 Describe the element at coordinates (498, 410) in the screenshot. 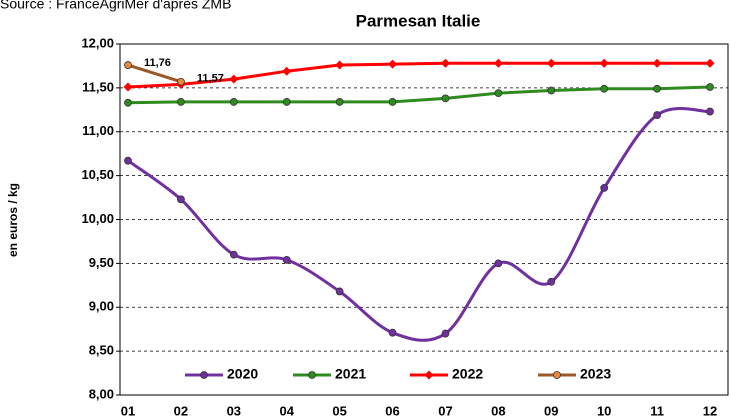

I see `x-tick-label: 08` at that location.